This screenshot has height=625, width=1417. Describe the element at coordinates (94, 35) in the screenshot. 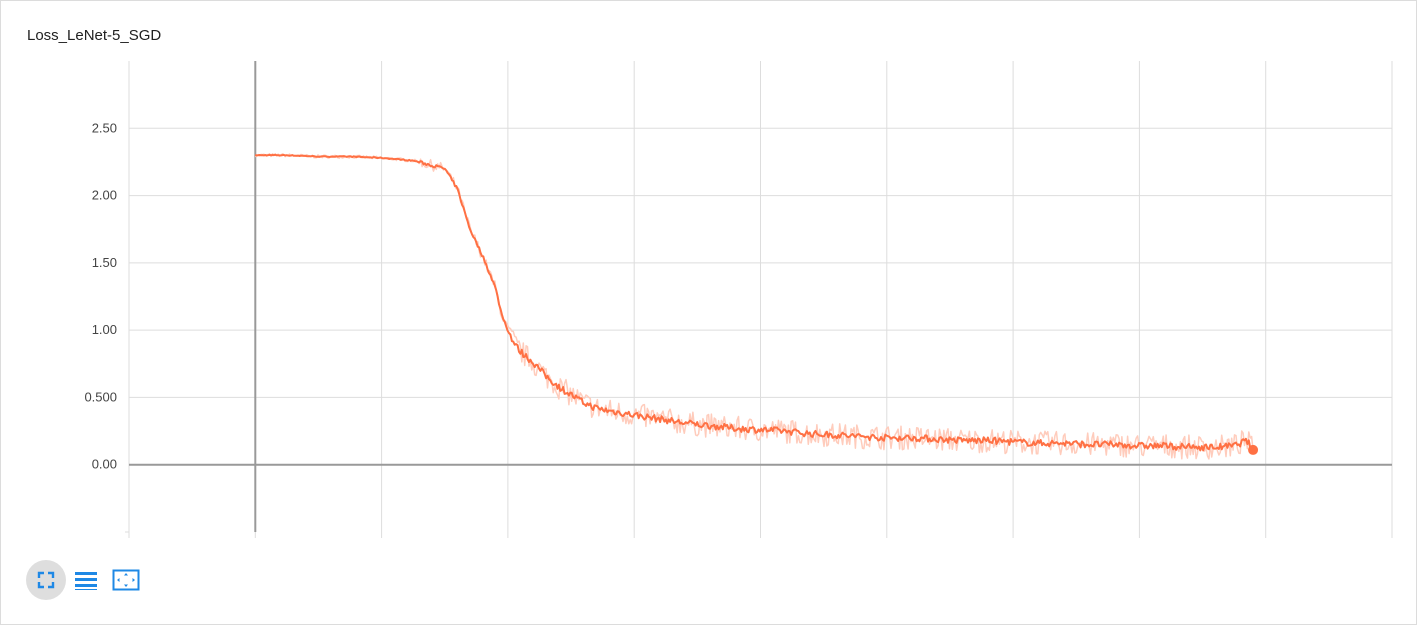

I see `chart-title: Loss_LeNet-5_SGD` at that location.